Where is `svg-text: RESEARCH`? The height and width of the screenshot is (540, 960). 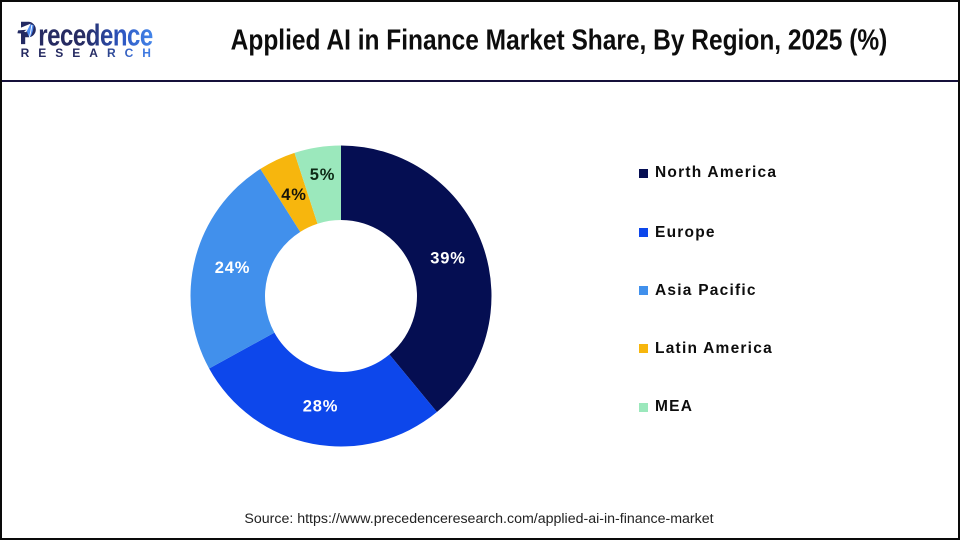 svg-text: RESEARCH is located at coordinates (90, 53).